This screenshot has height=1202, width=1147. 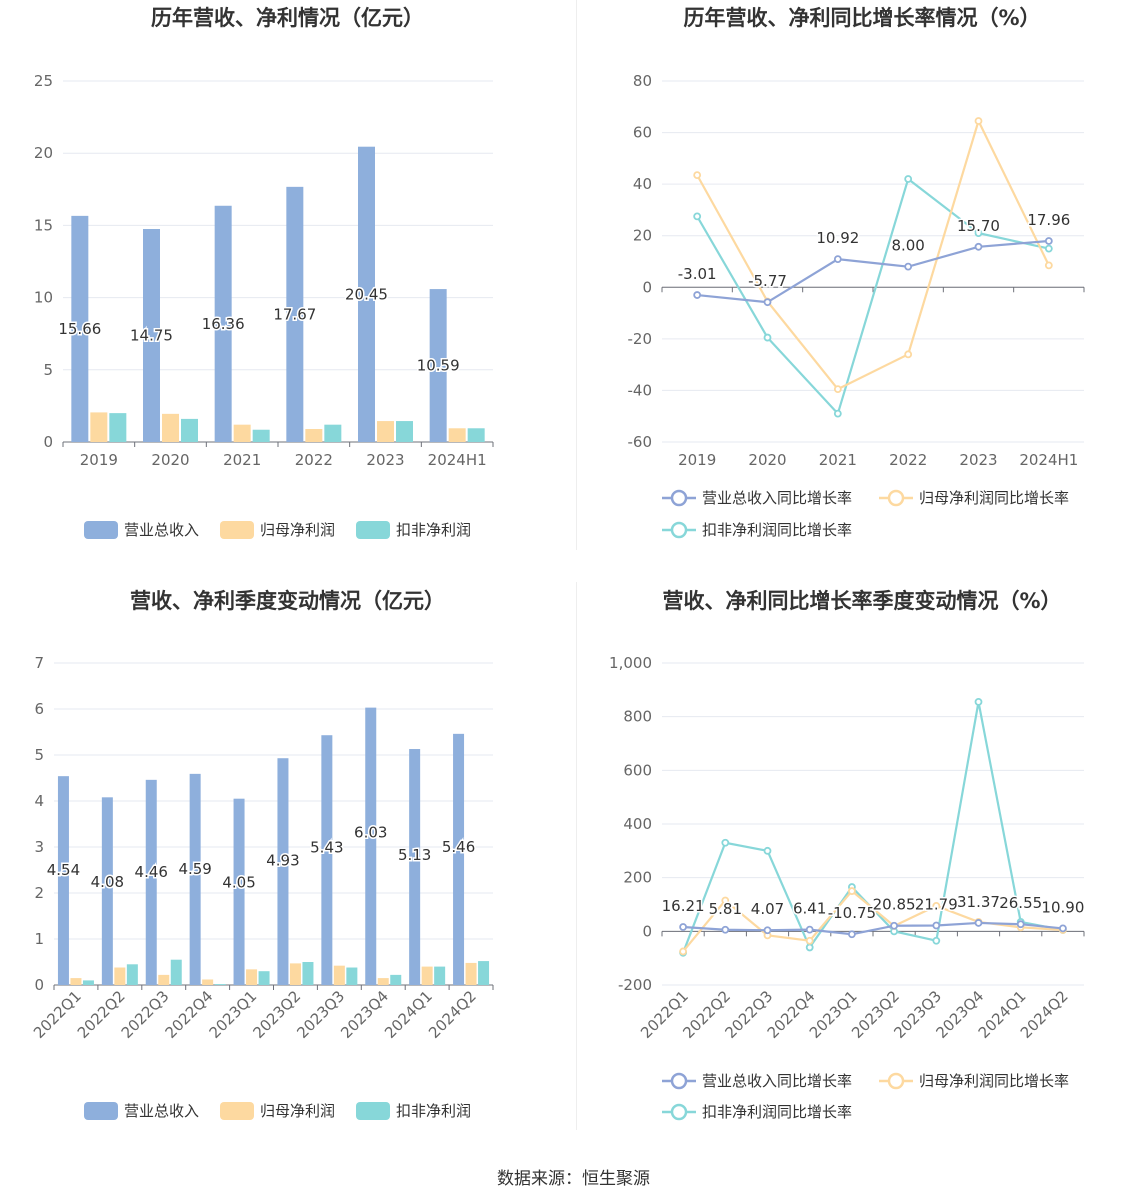 What do you see at coordinates (43, 81) in the screenshot?
I see `y-tick-label: 25` at bounding box center [43, 81].